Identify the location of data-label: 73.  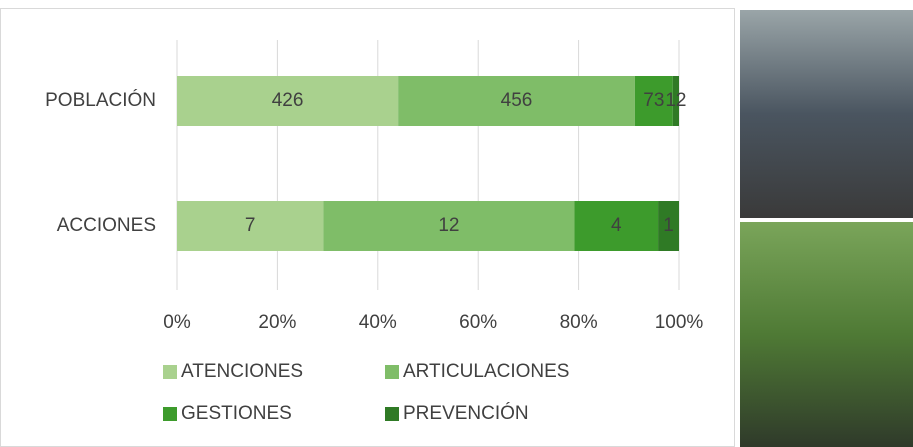
(653, 100).